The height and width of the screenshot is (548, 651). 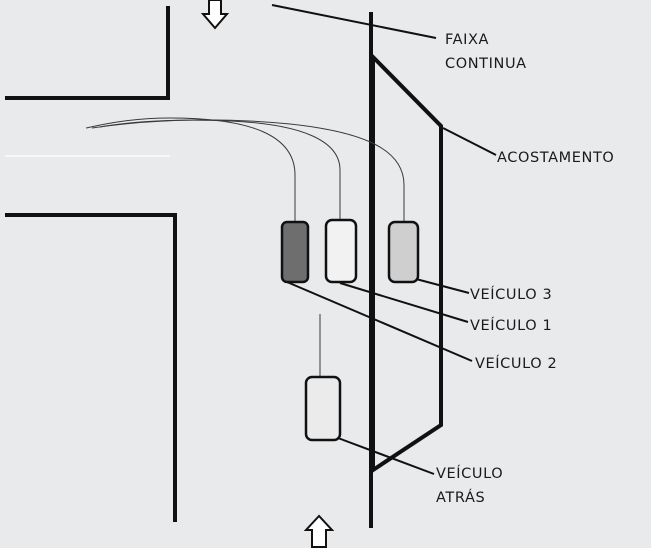 I want to click on label-faixa-line1: FAIXA, so click(x=467, y=40).